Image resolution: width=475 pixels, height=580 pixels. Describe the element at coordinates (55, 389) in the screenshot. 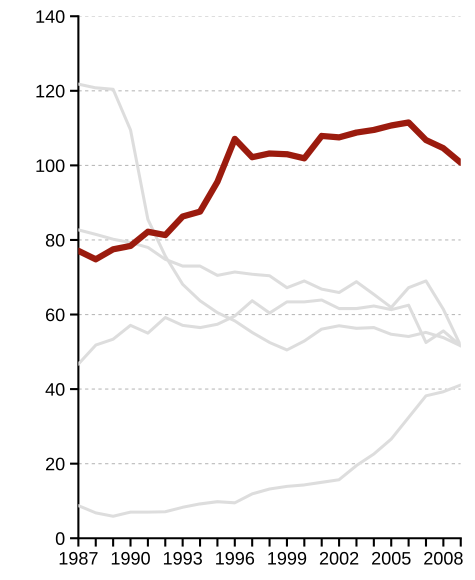

I see `y-tick-label: 40` at that location.